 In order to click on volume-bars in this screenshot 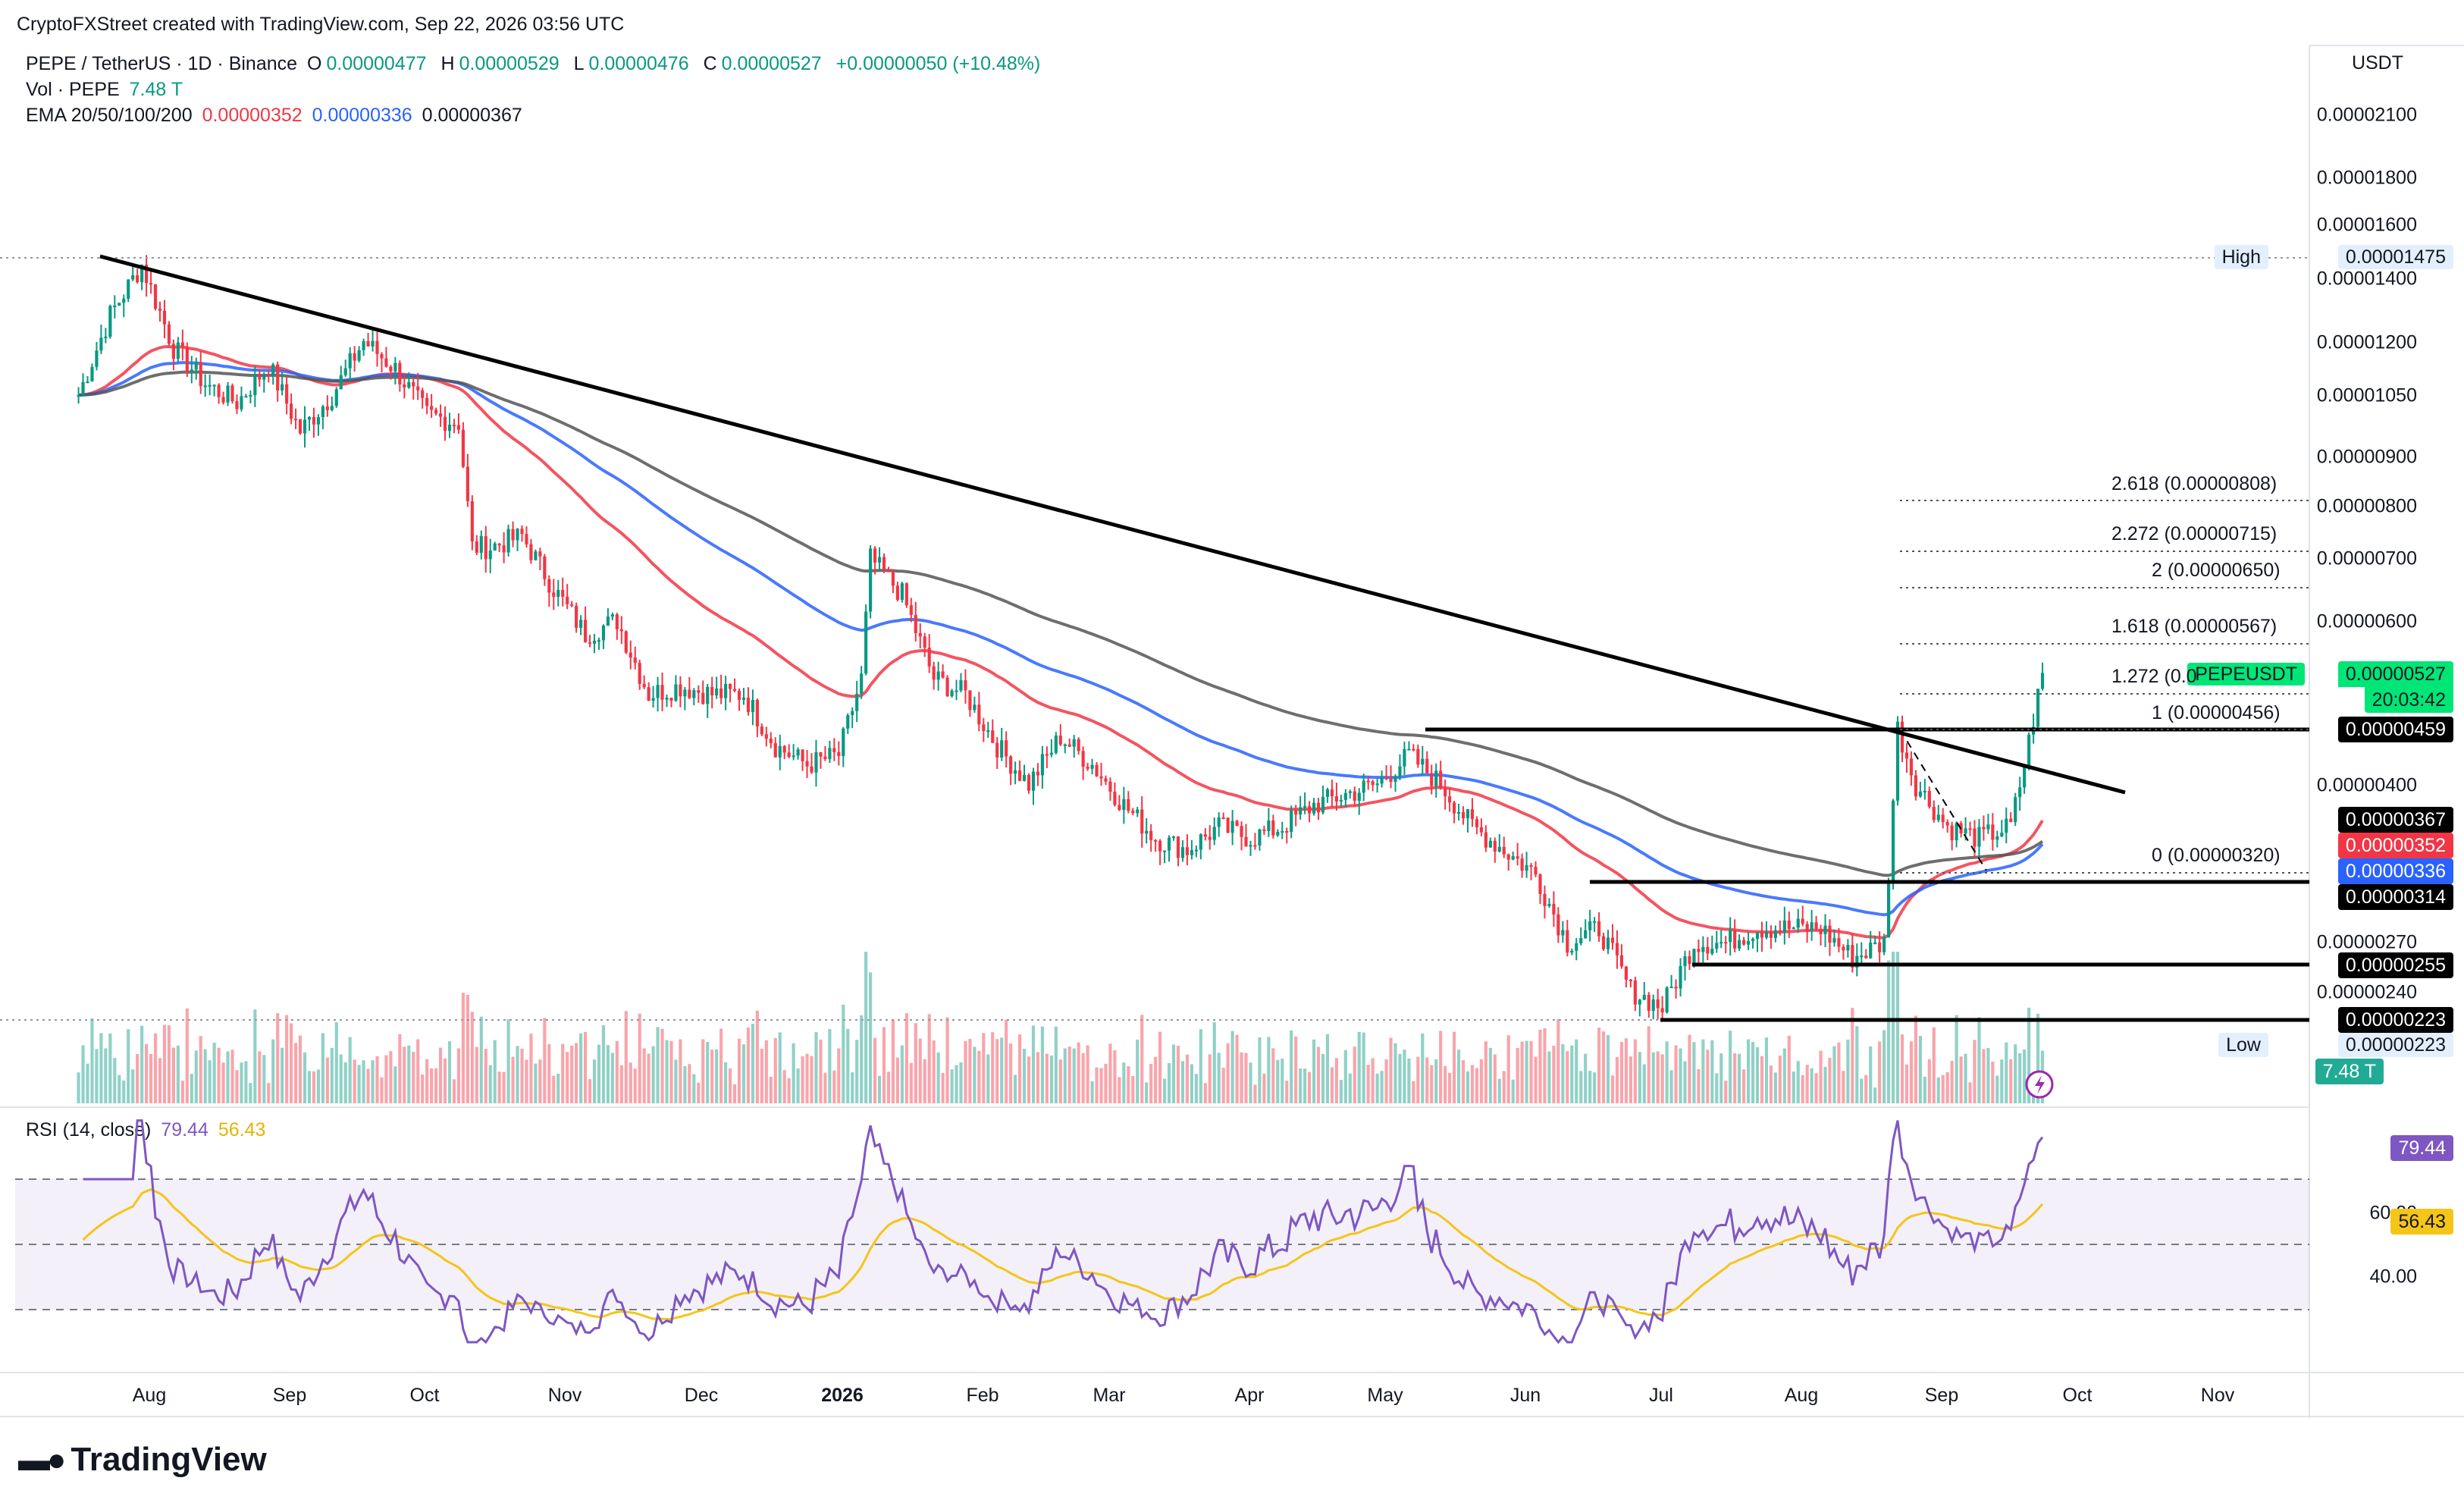, I will do `click(1061, 1027)`.